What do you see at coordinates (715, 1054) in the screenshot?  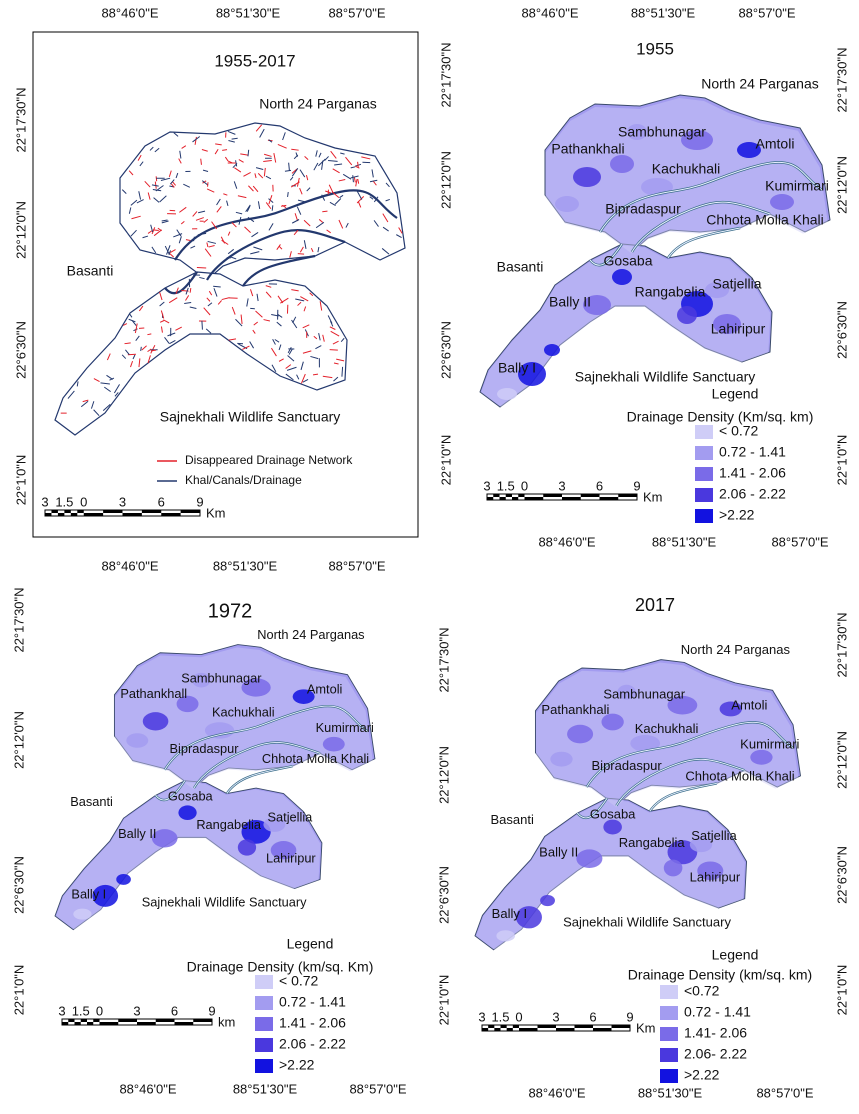 I see `legend-label: 2.06- 2.22` at bounding box center [715, 1054].